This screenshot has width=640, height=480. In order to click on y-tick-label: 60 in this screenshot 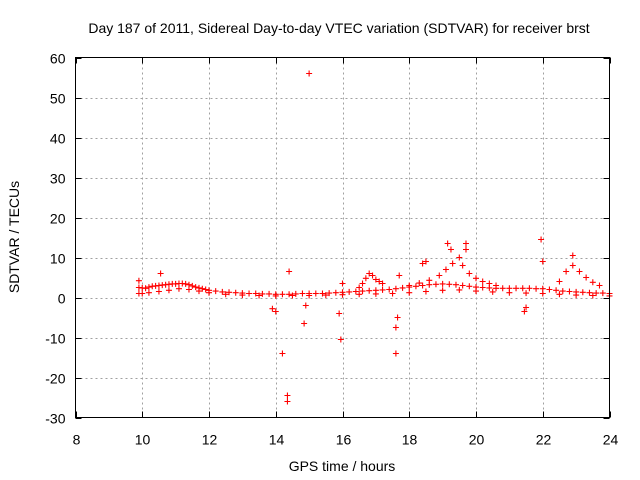, I will do `click(58, 59)`.